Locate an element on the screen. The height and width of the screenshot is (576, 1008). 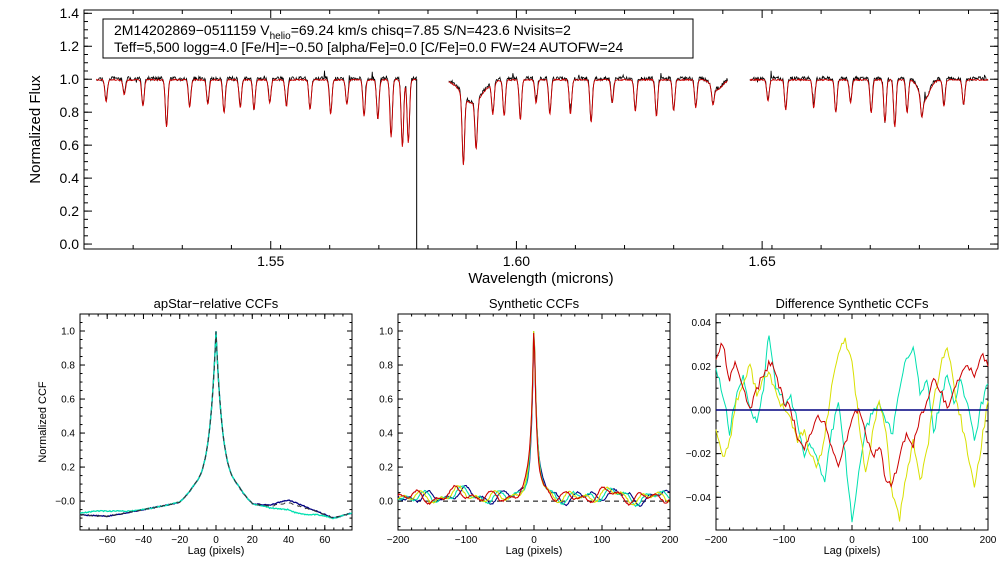
x-tick-label: 1.60 is located at coordinates (516, 261).